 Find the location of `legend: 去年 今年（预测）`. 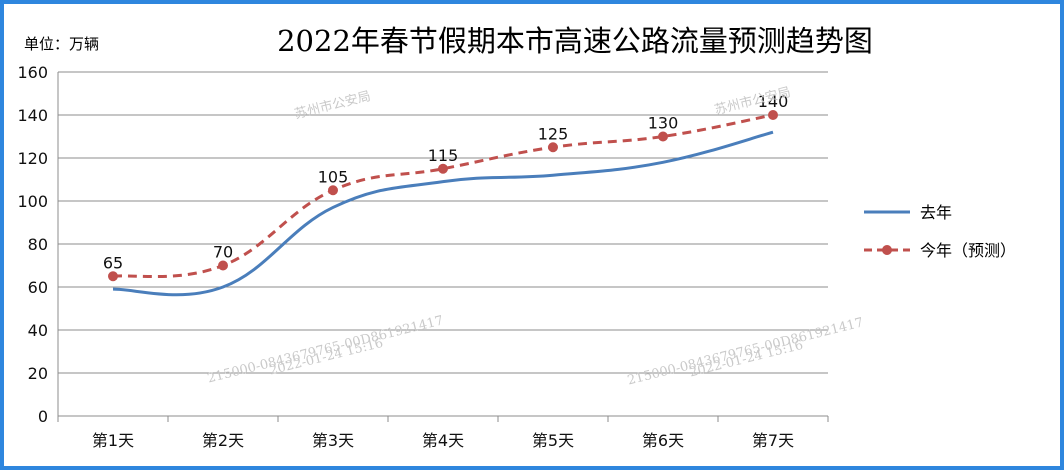

legend: 去年 今年（预测） is located at coordinates (940, 236).